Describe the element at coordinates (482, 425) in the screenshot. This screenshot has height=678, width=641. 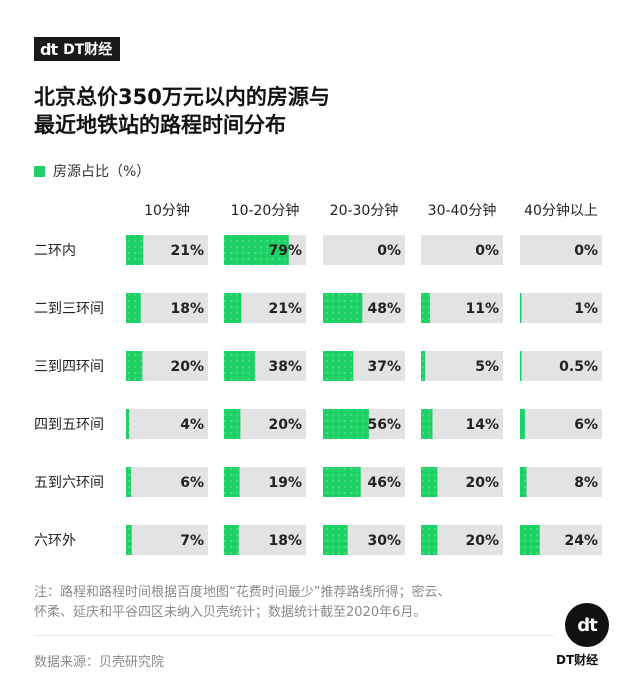
I see `value-label: 14%` at that location.